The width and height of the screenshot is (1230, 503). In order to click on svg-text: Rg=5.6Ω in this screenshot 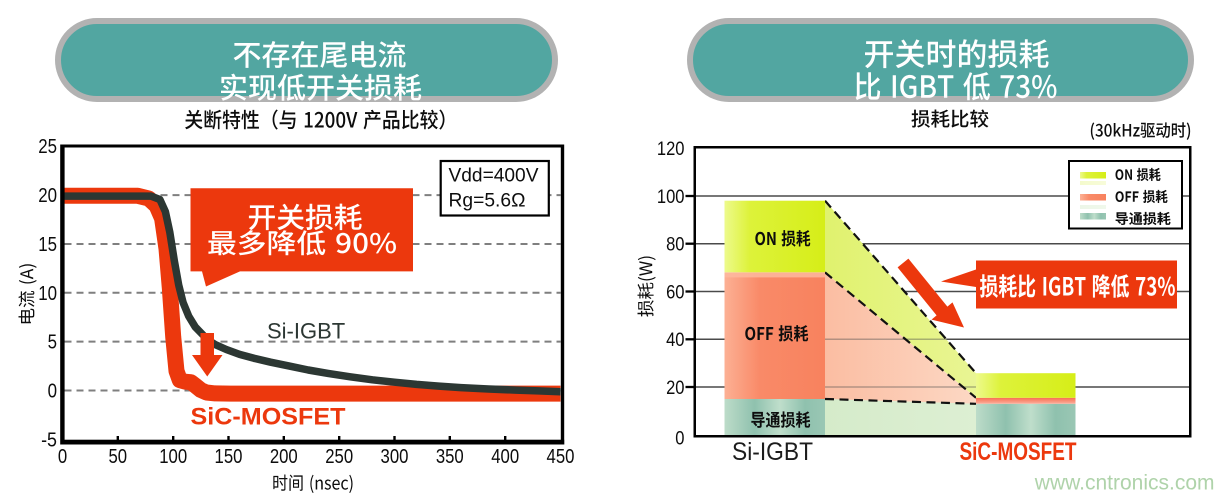, I will do `click(487, 200)`.